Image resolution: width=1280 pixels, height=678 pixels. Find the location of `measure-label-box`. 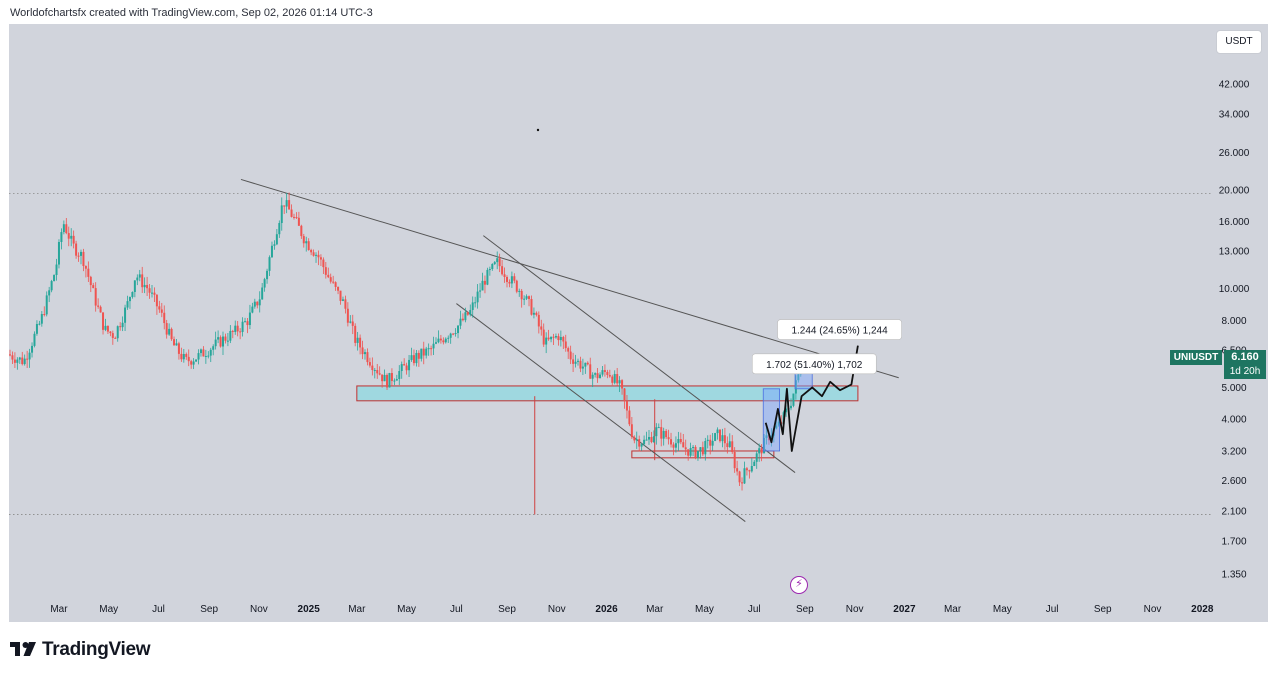

measure-label-box is located at coordinates (814, 364).